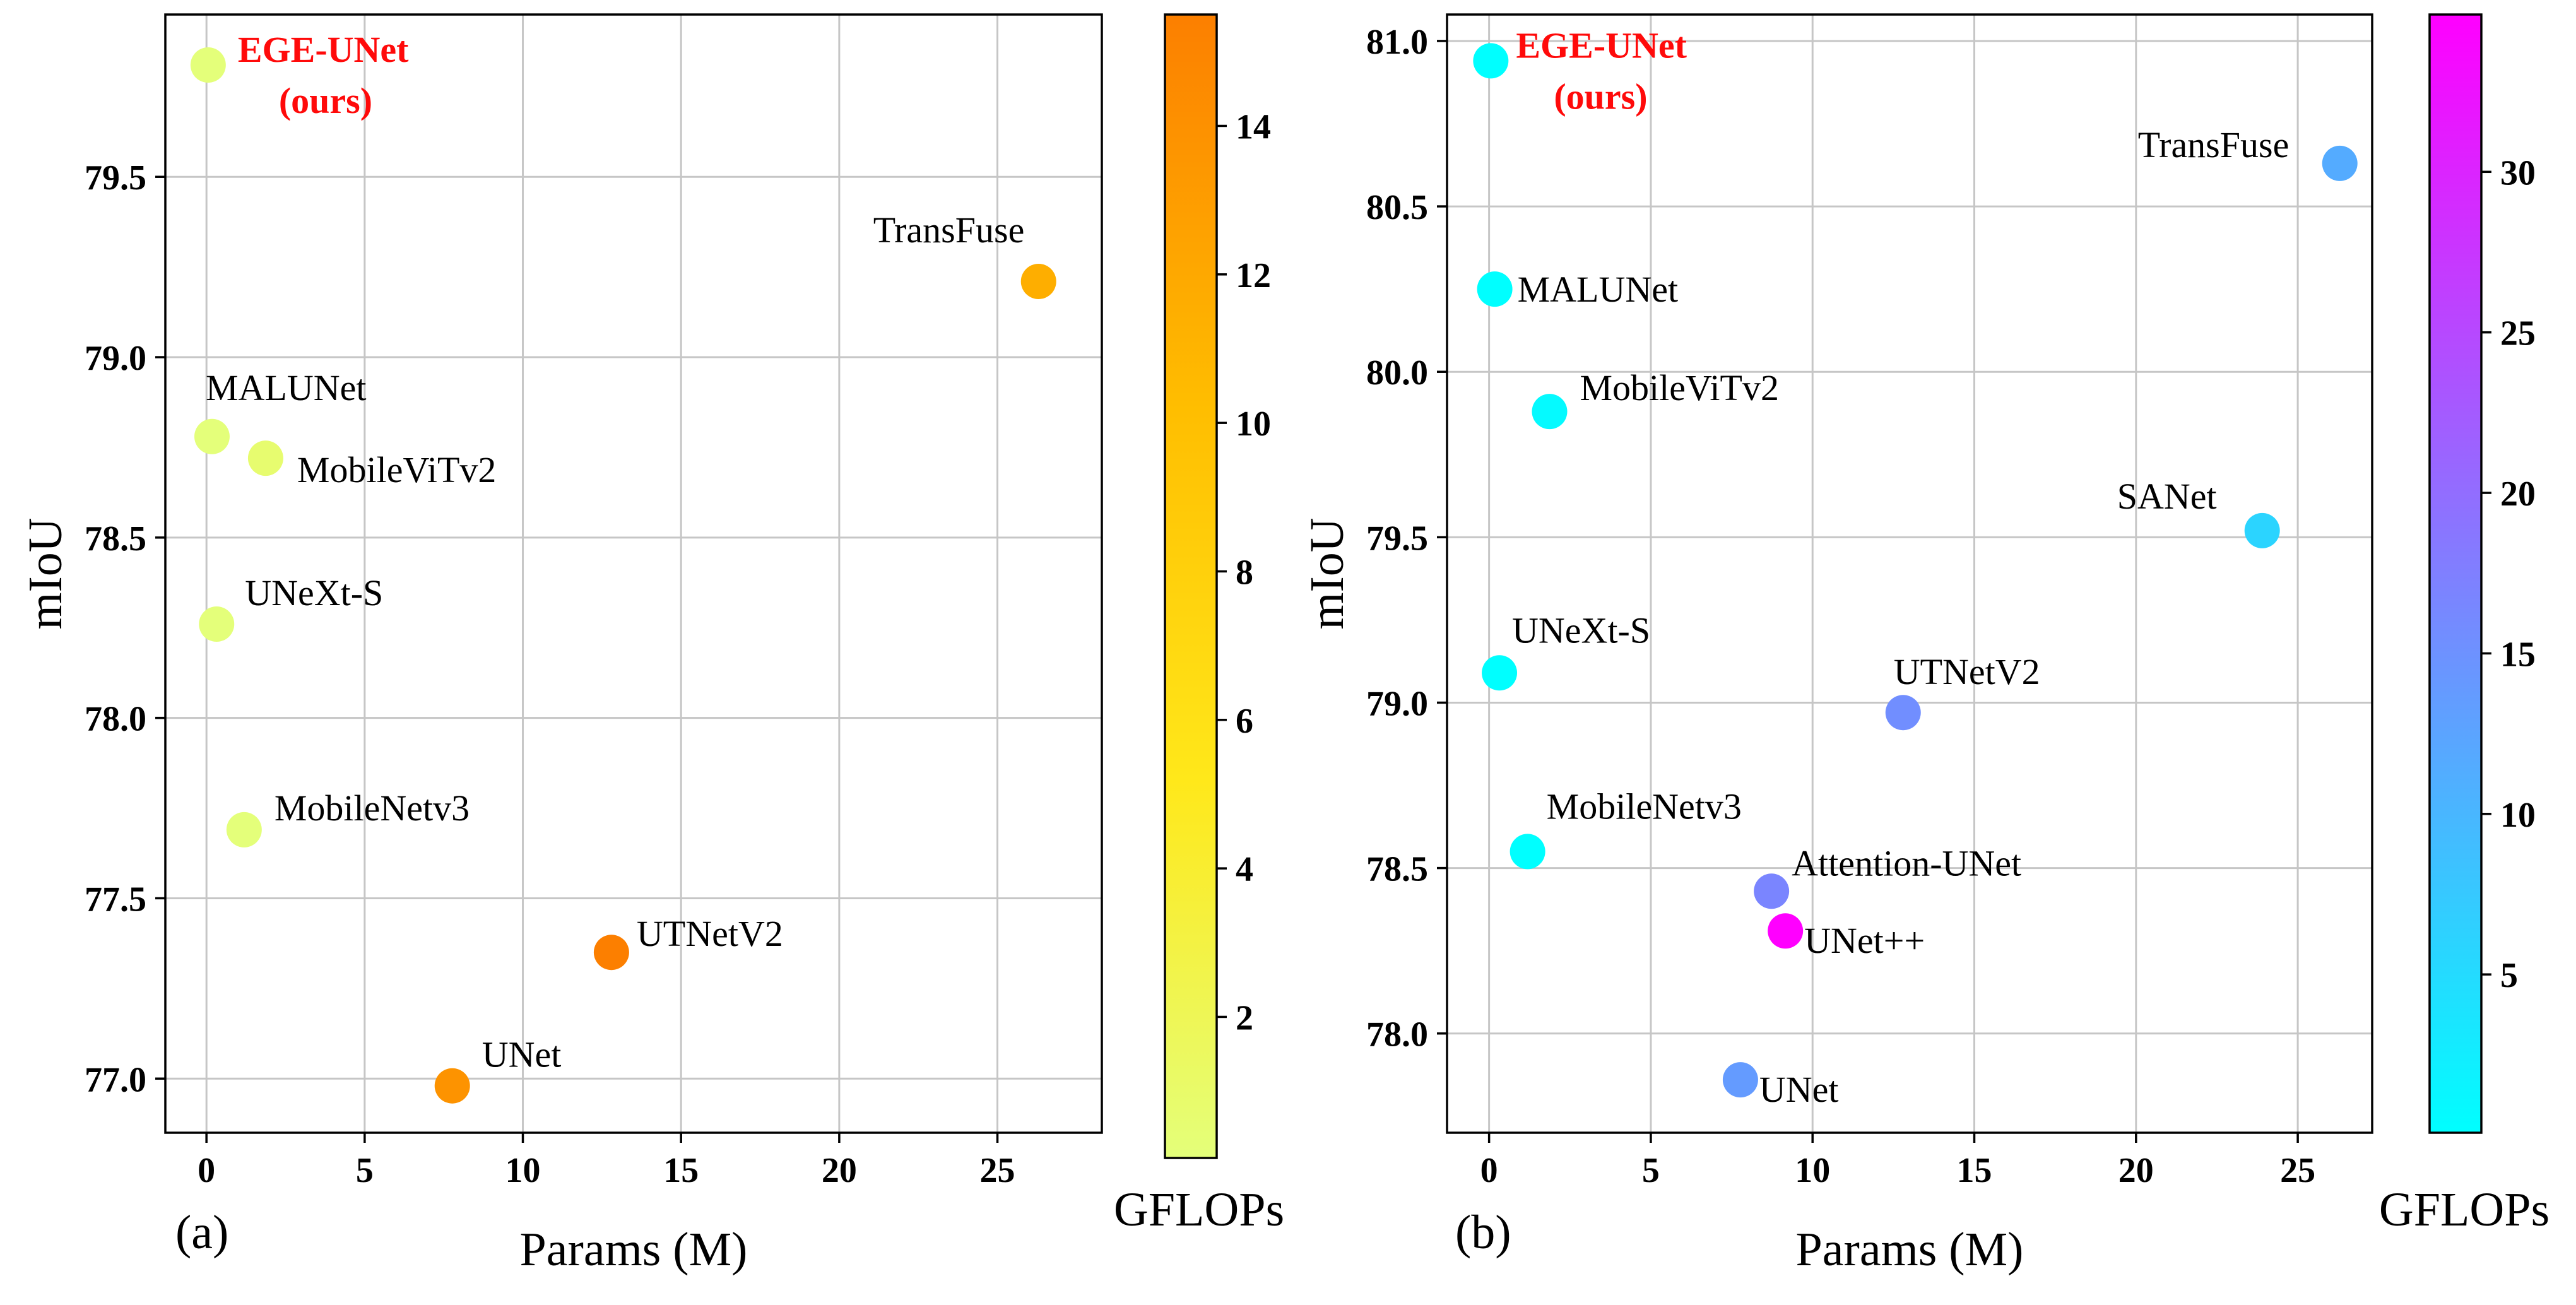 This screenshot has height=1305, width=2576. What do you see at coordinates (1253, 126) in the screenshot?
I see `colorbar-tick-label: 14` at bounding box center [1253, 126].